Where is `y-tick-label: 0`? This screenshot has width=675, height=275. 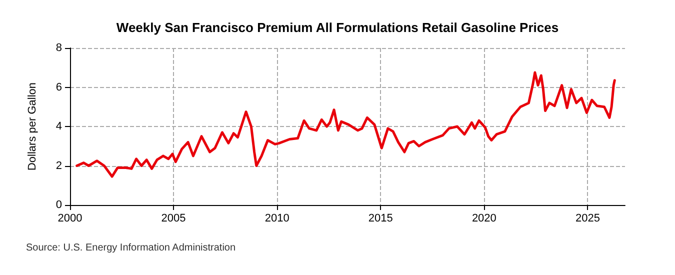 y-tick-label: 0 is located at coordinates (59, 205).